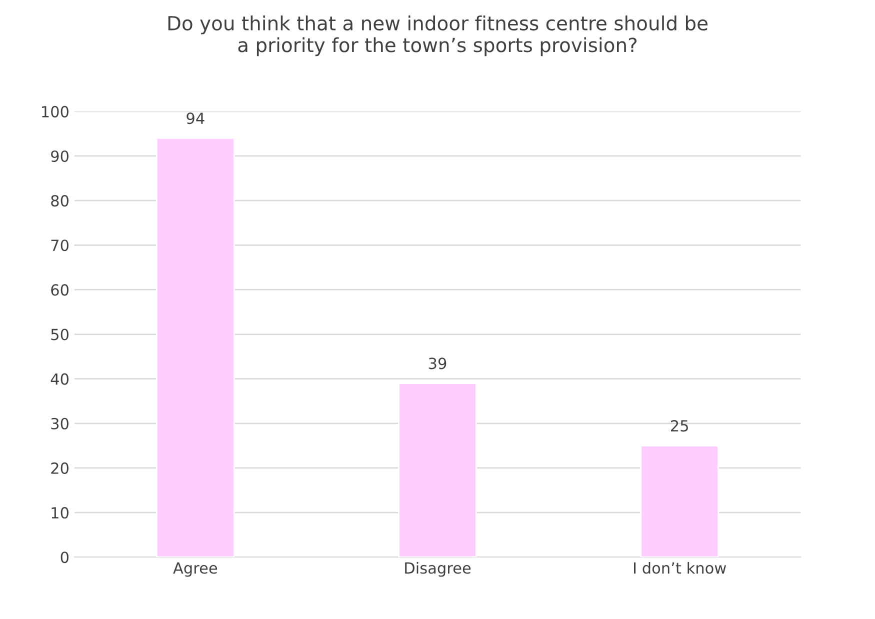 Image resolution: width=875 pixels, height=619 pixels. What do you see at coordinates (59, 246) in the screenshot?
I see `y-tick-label: 70` at bounding box center [59, 246].